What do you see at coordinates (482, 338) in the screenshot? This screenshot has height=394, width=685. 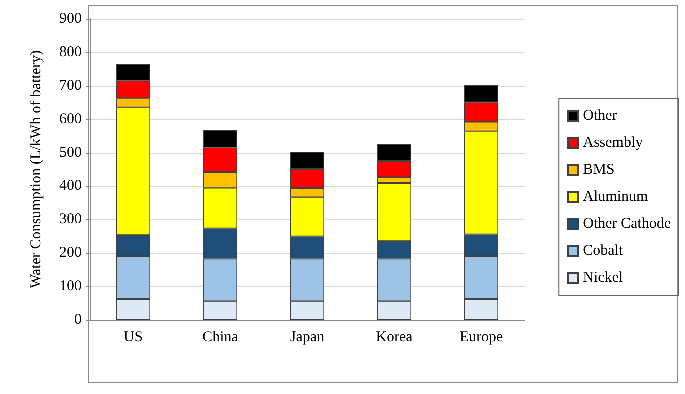 I see `x-tick-label: Europe` at bounding box center [482, 338].